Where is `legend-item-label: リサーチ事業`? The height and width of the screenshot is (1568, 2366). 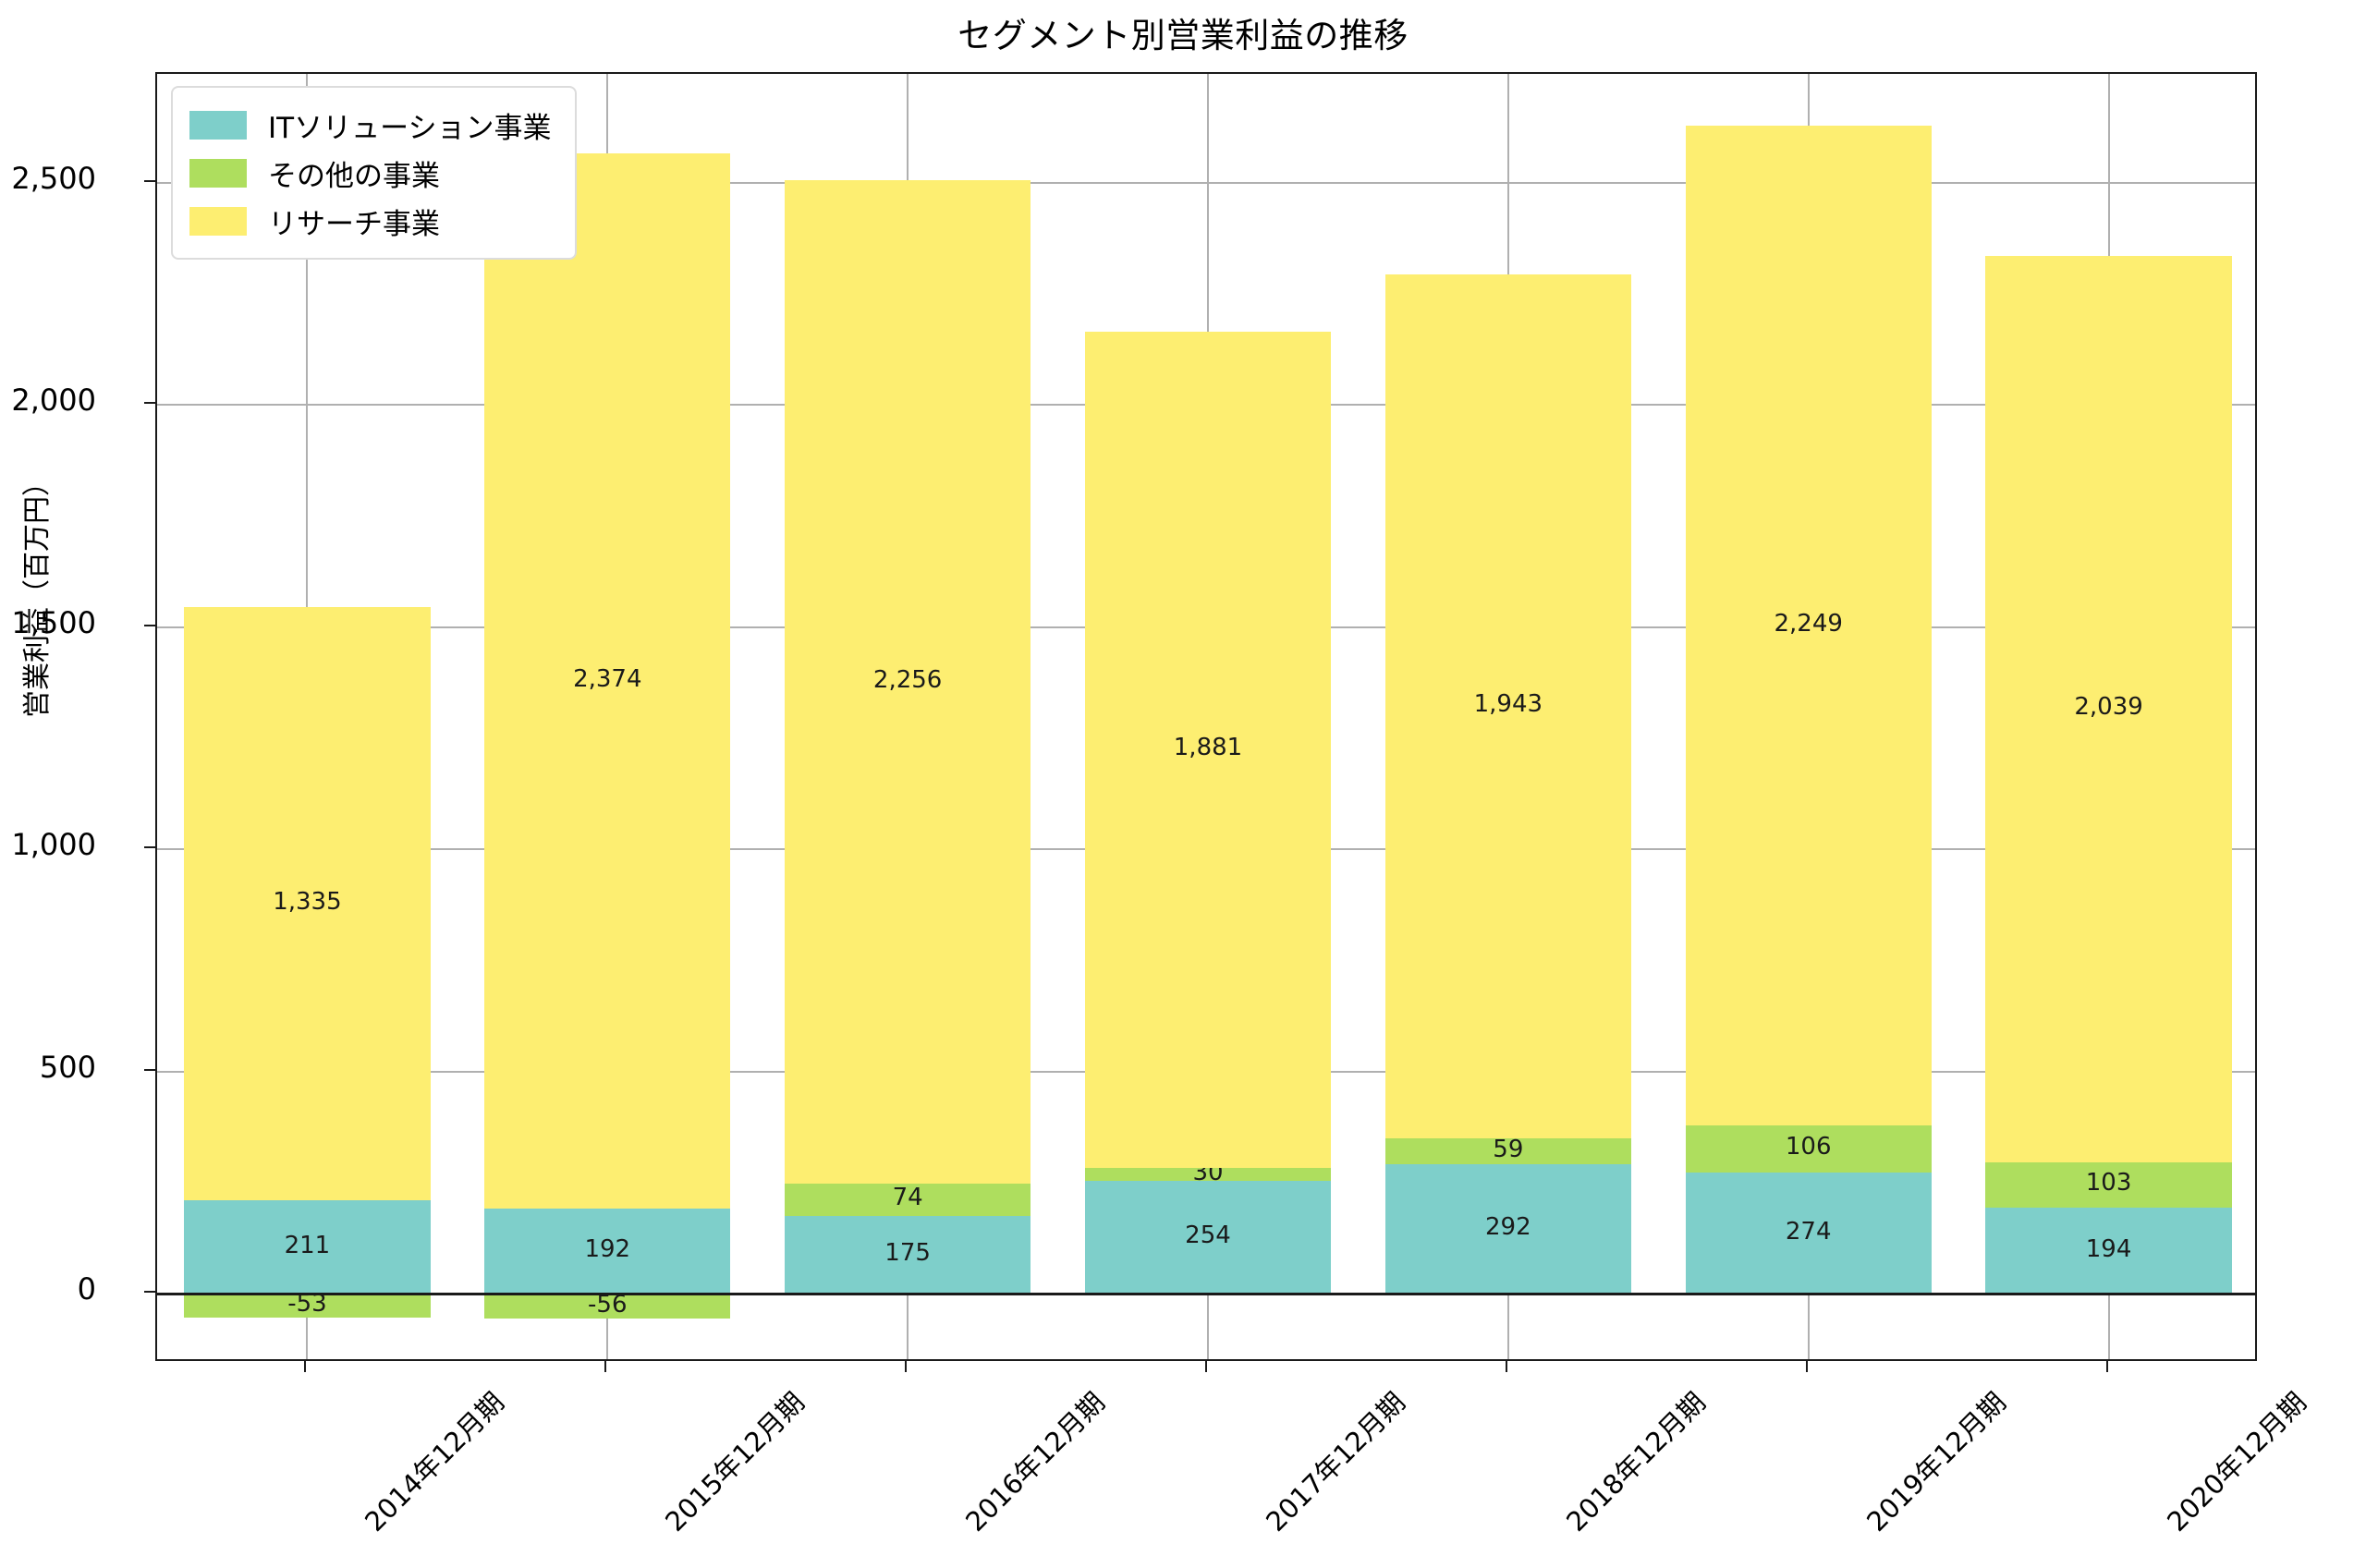 legend-item-label: リサーチ事業 is located at coordinates (354, 224).